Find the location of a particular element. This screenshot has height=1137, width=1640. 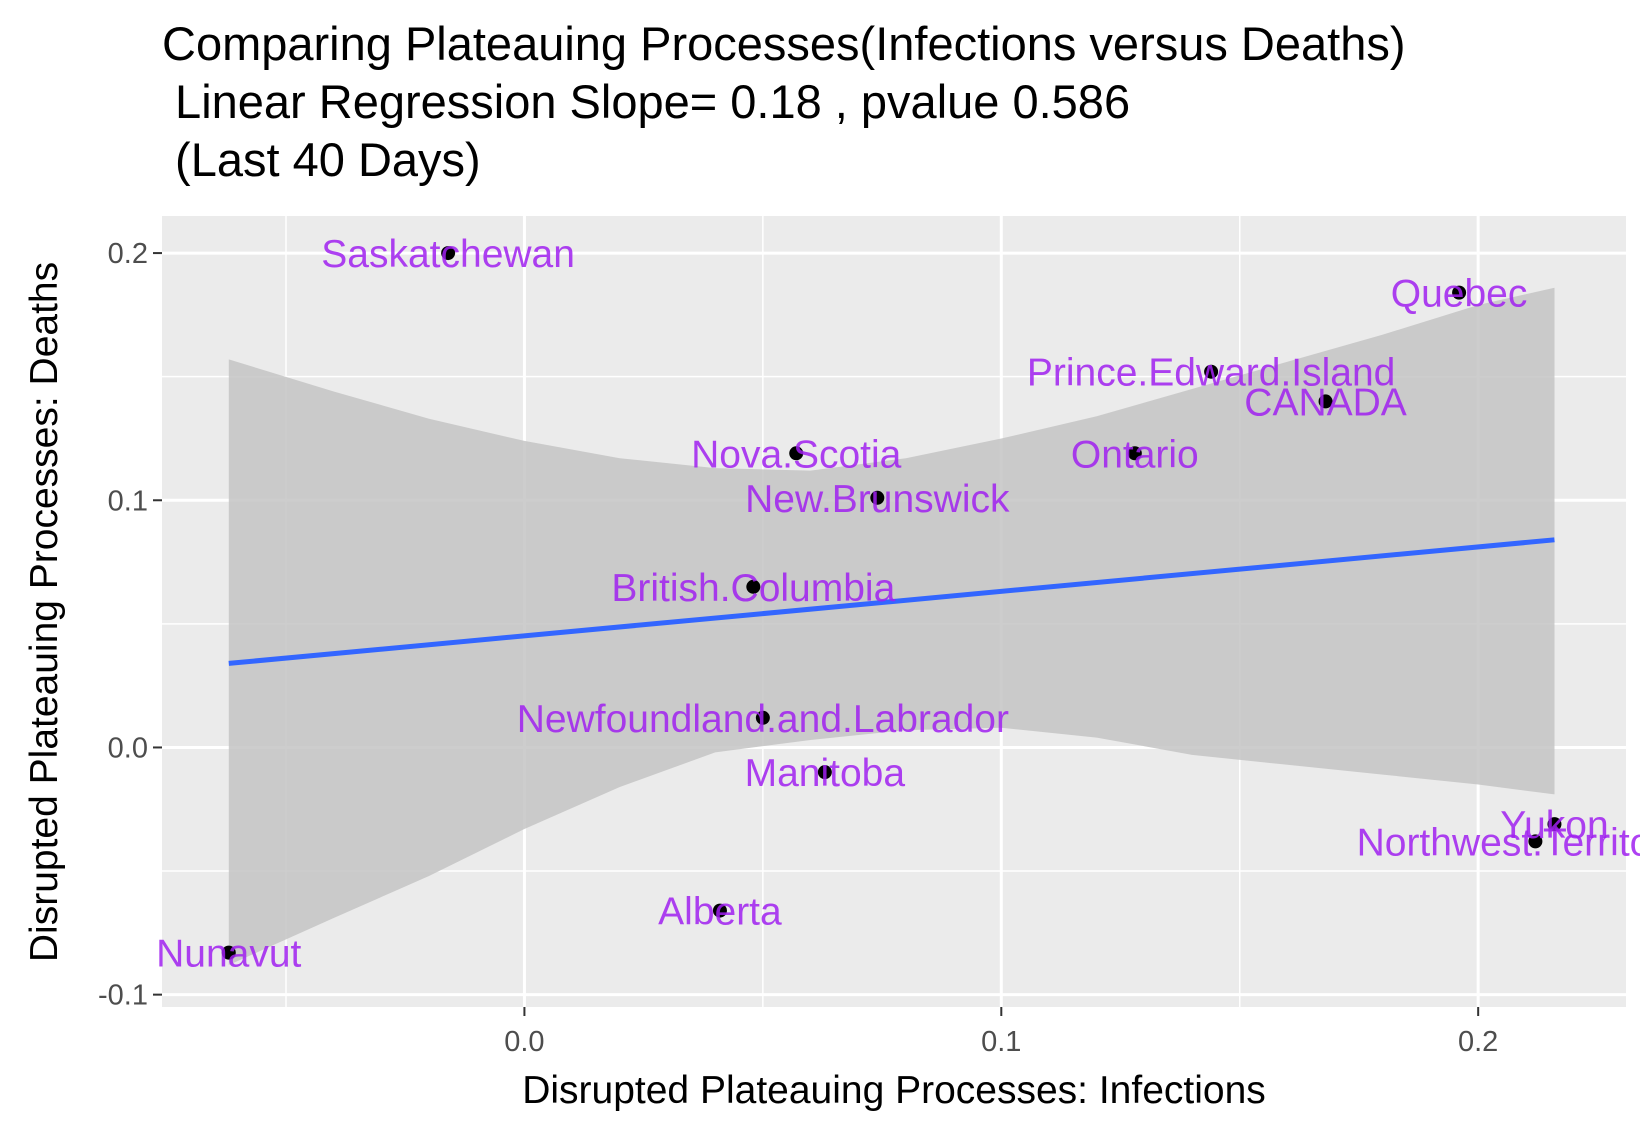

point-british-columbia is located at coordinates (753, 586).